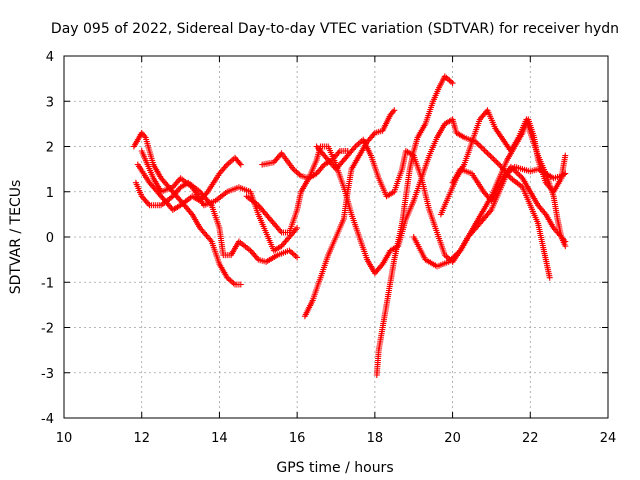  I want to click on y-tick-label: -2, so click(47, 329).